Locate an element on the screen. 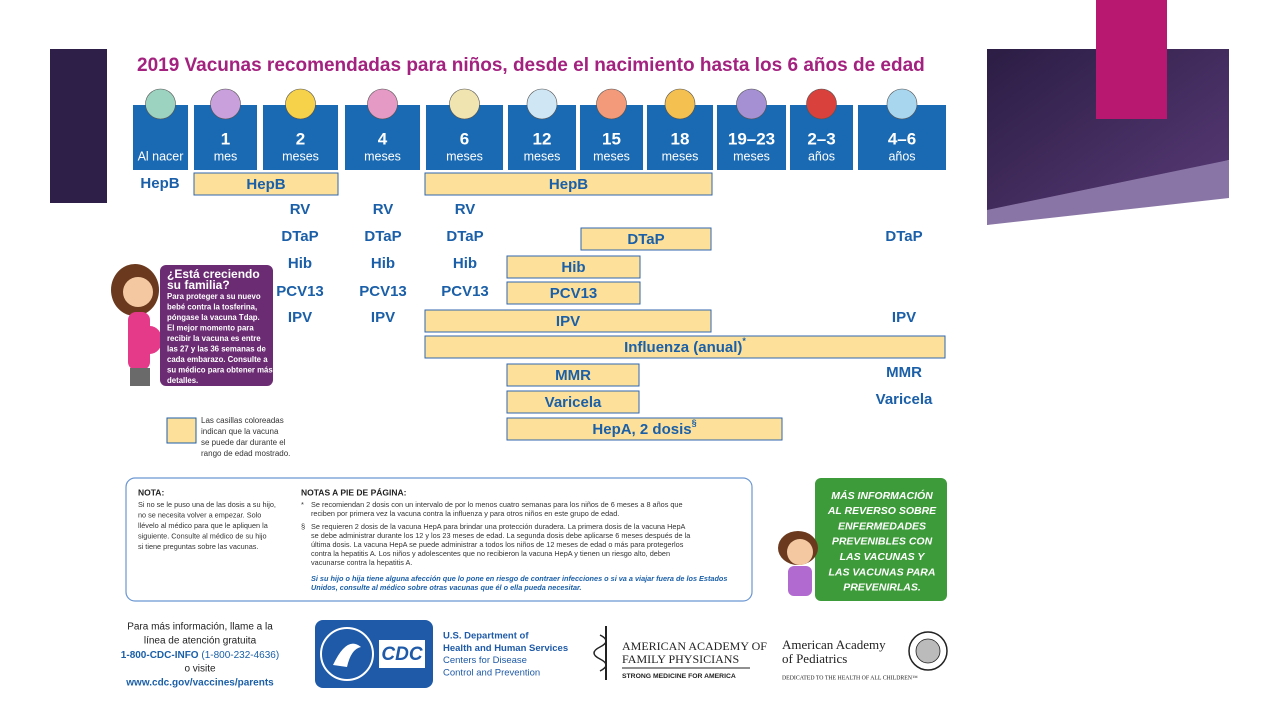  vaccine-label: Hib is located at coordinates (465, 263).